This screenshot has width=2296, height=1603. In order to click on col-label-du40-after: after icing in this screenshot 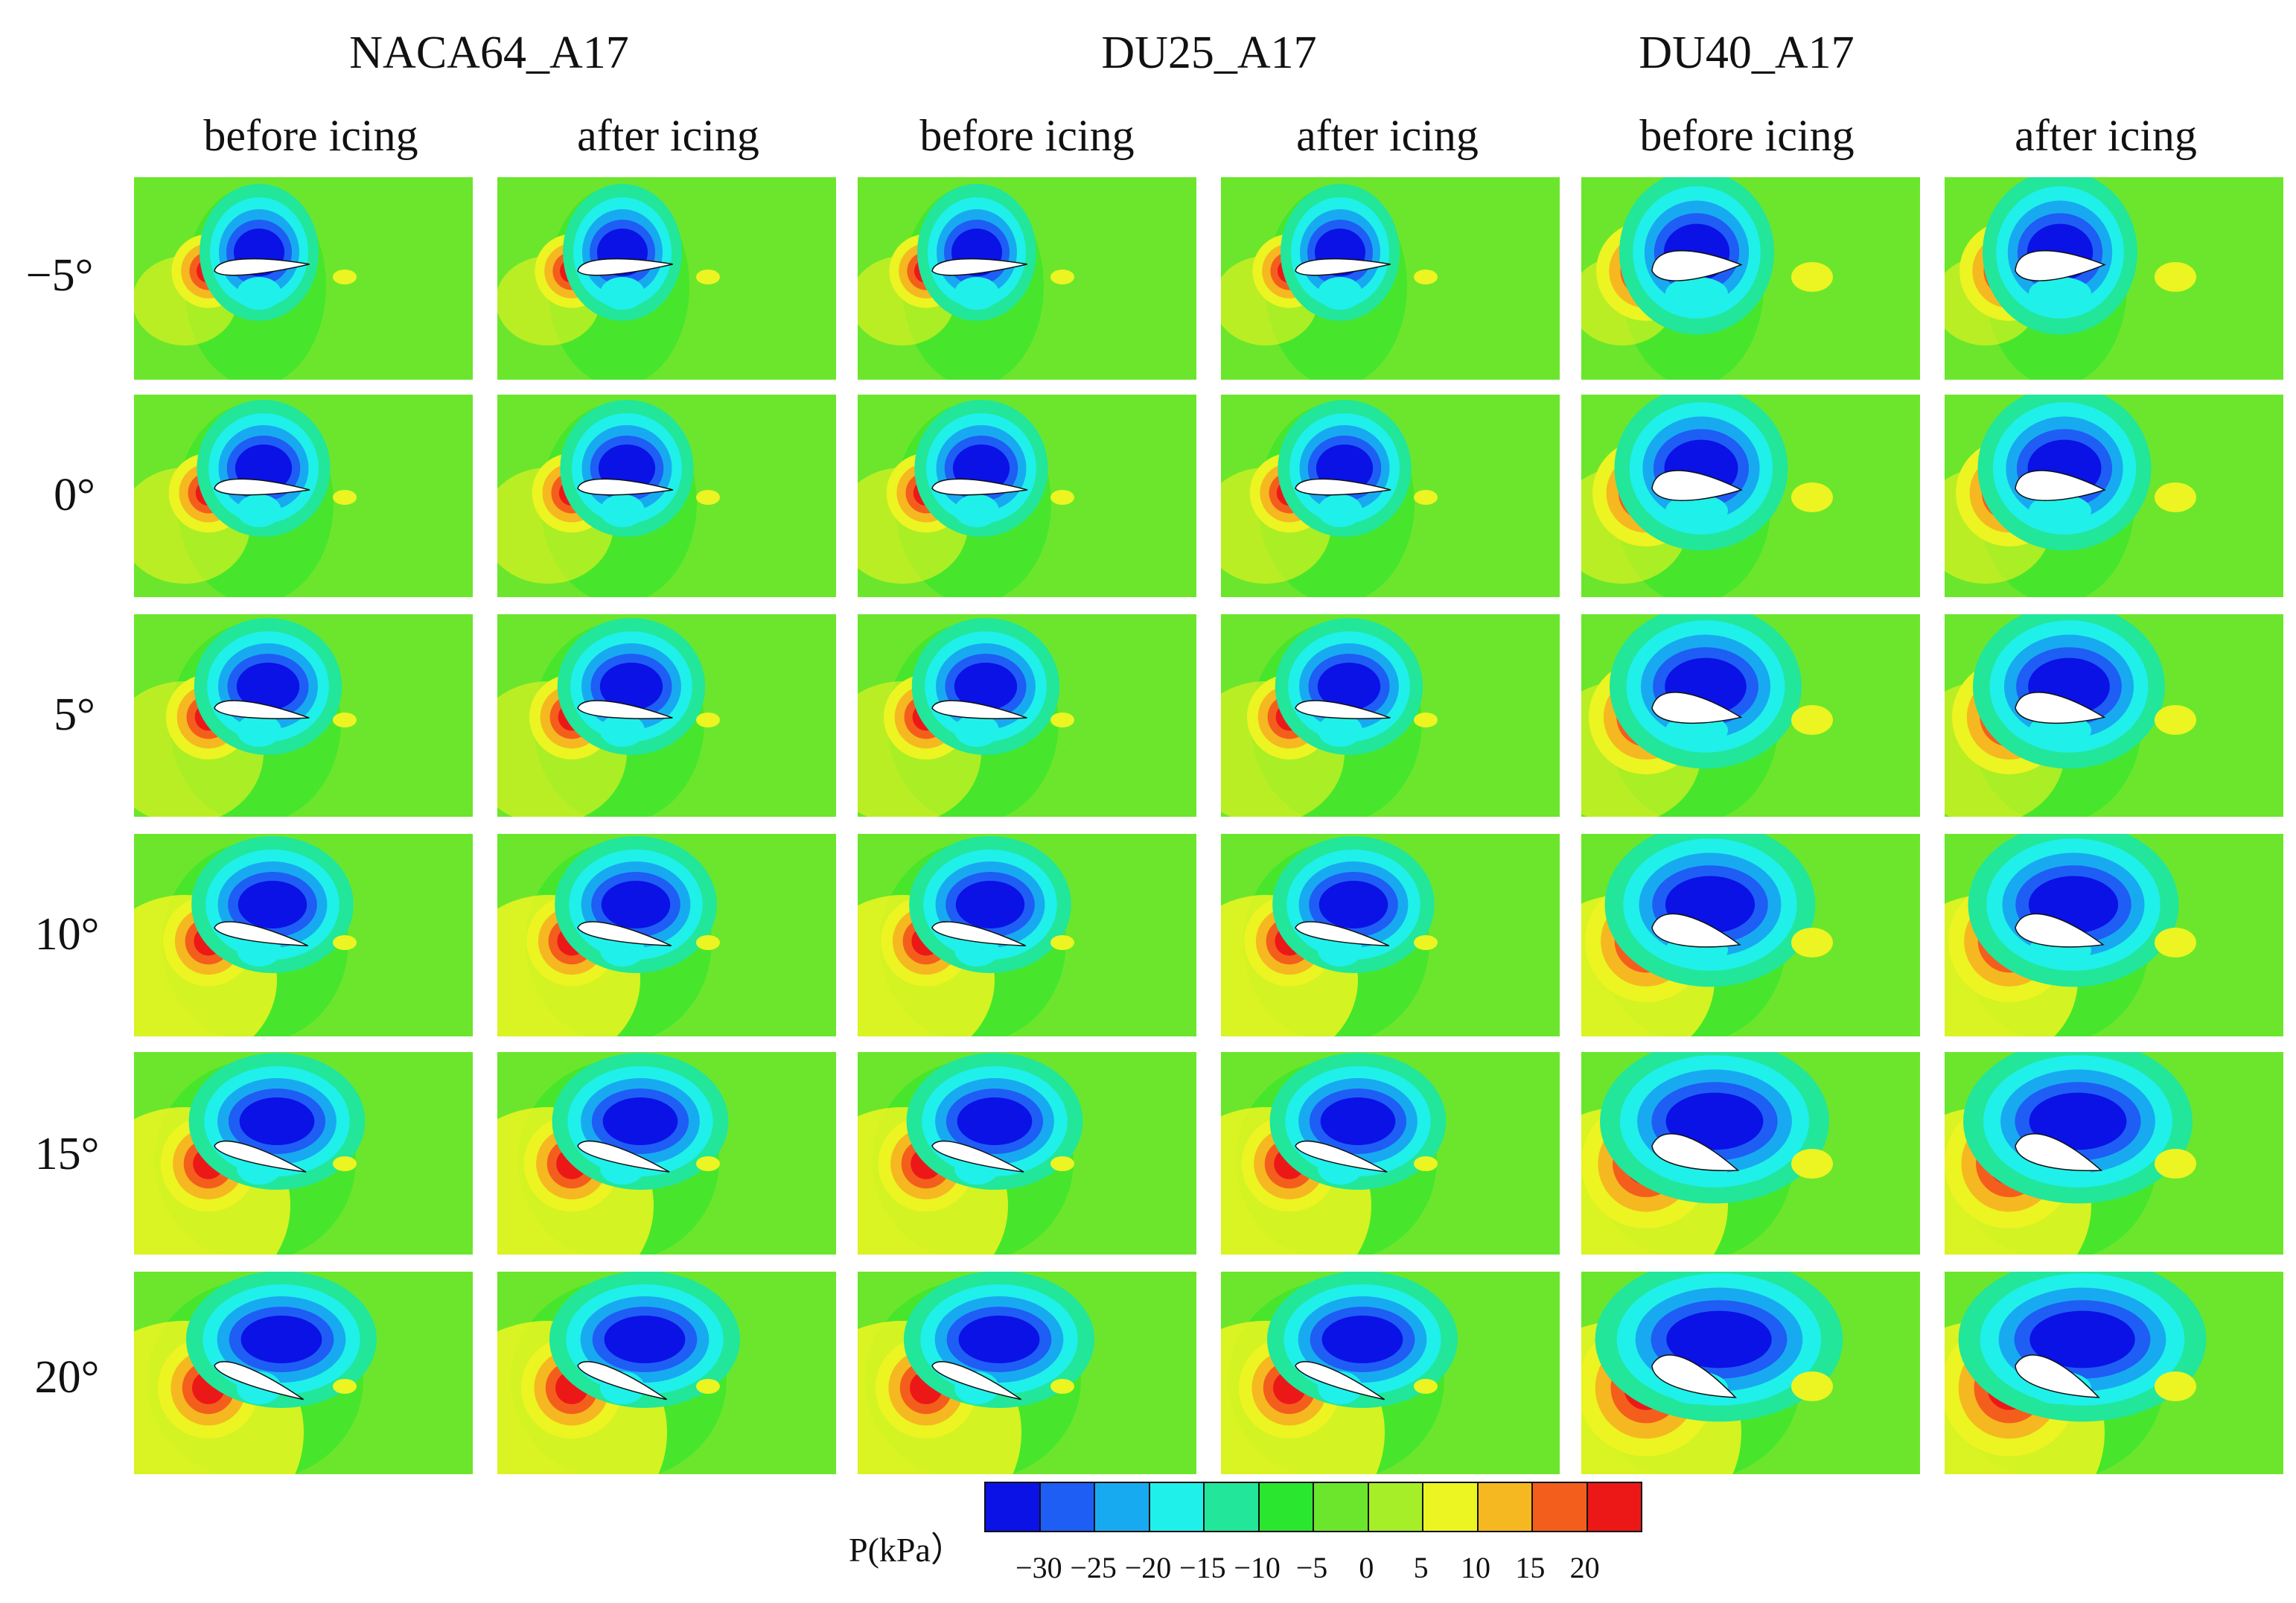, I will do `click(2106, 135)`.